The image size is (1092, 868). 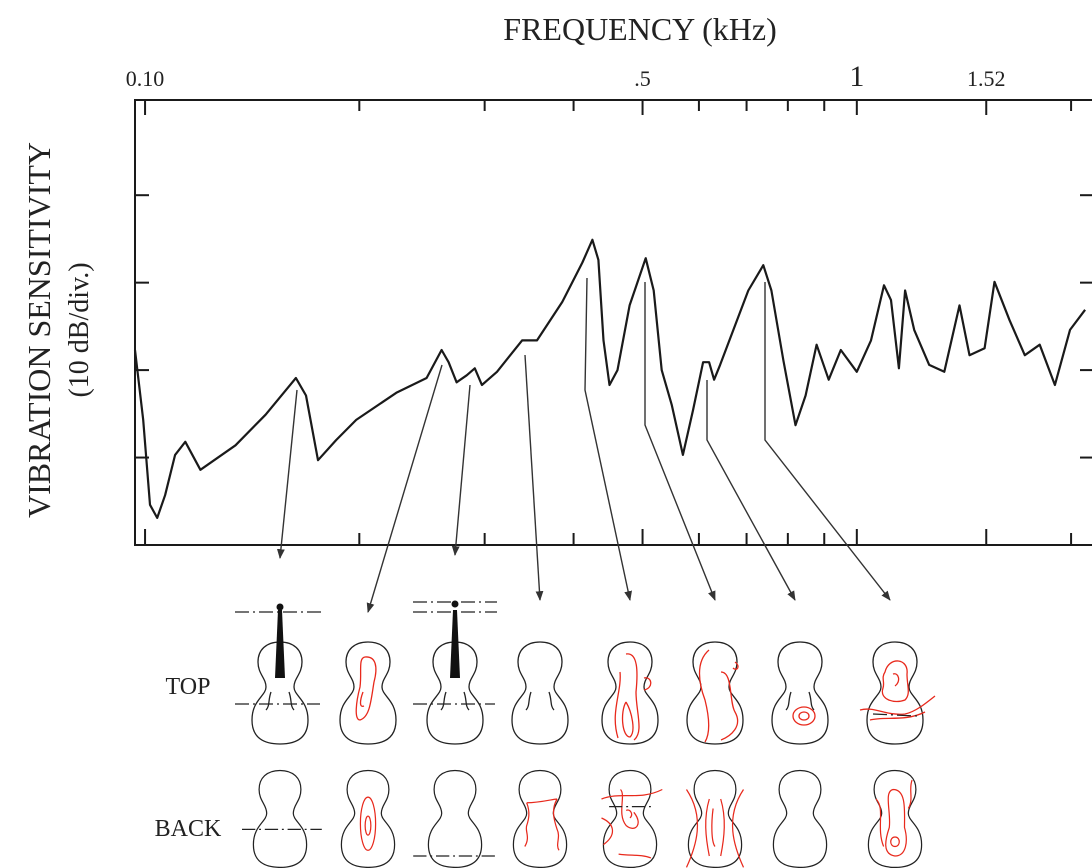 What do you see at coordinates (642, 78) in the screenshot?
I see `x-tick-label: .5` at bounding box center [642, 78].